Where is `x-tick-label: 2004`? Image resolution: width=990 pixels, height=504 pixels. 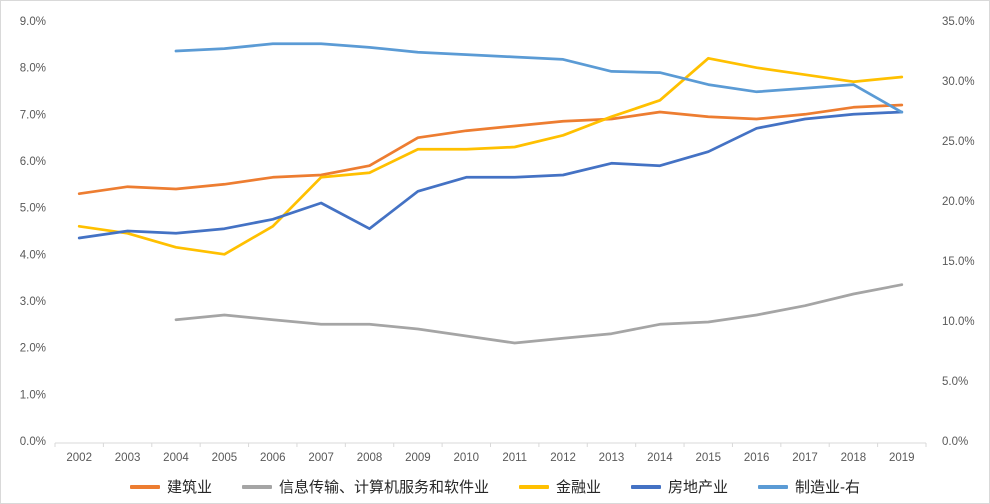
x-tick-label: 2004 is located at coordinates (176, 458).